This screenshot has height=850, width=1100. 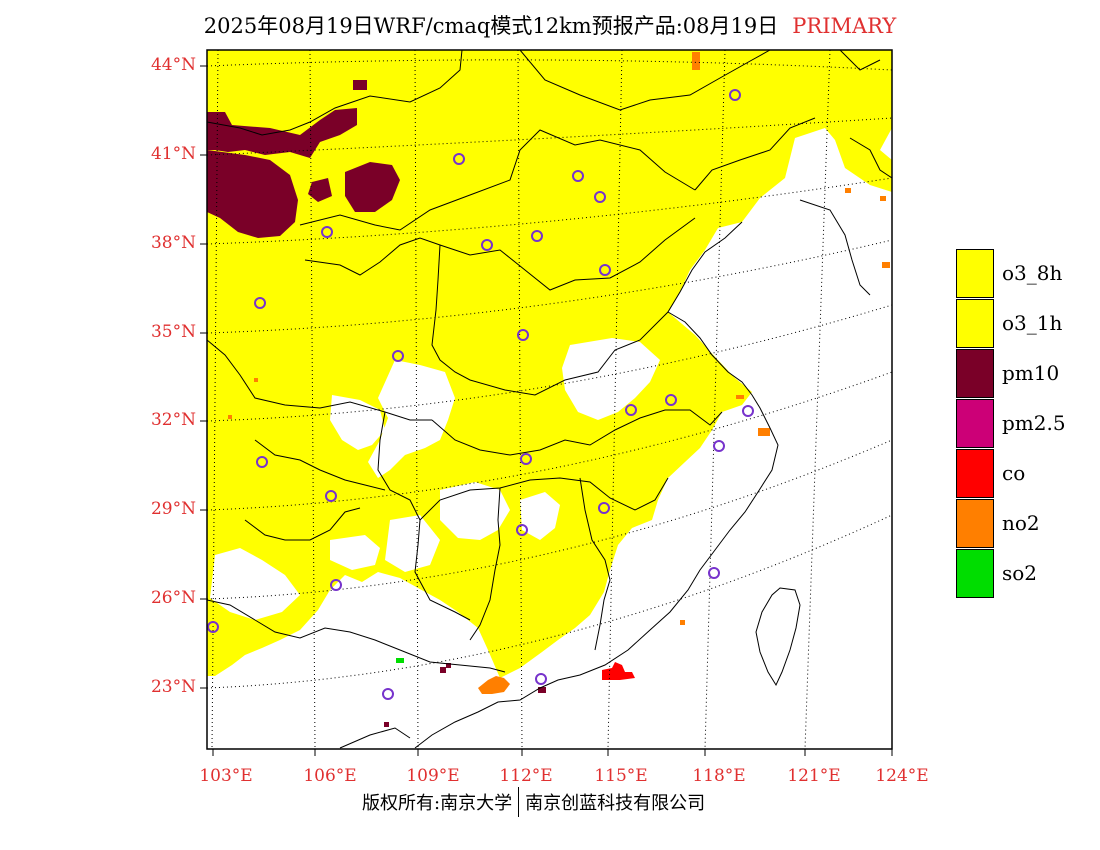 What do you see at coordinates (1032, 323) in the screenshot?
I see `legend-label: o3_1h` at bounding box center [1032, 323].